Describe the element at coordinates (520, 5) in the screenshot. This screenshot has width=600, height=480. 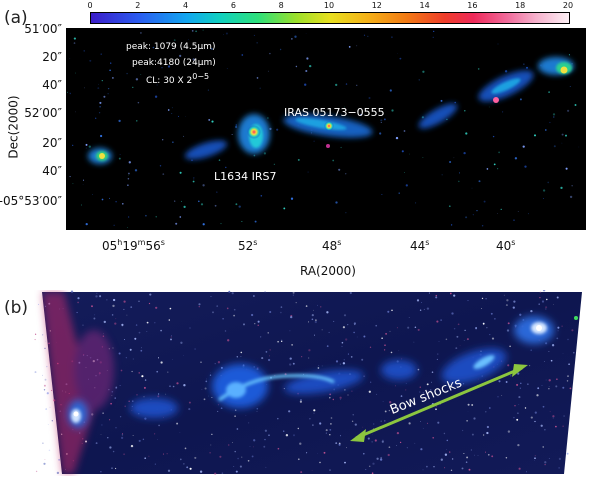
I see `colorbar-tick-18: 18` at that location.